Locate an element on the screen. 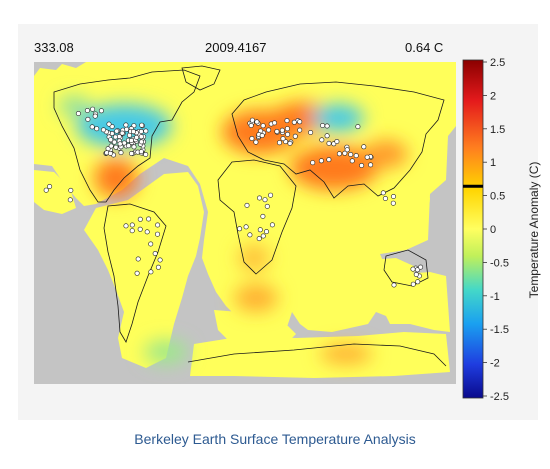 The height and width of the screenshot is (469, 550). colorbar-tick-label: 0.5 is located at coordinates (497, 197).